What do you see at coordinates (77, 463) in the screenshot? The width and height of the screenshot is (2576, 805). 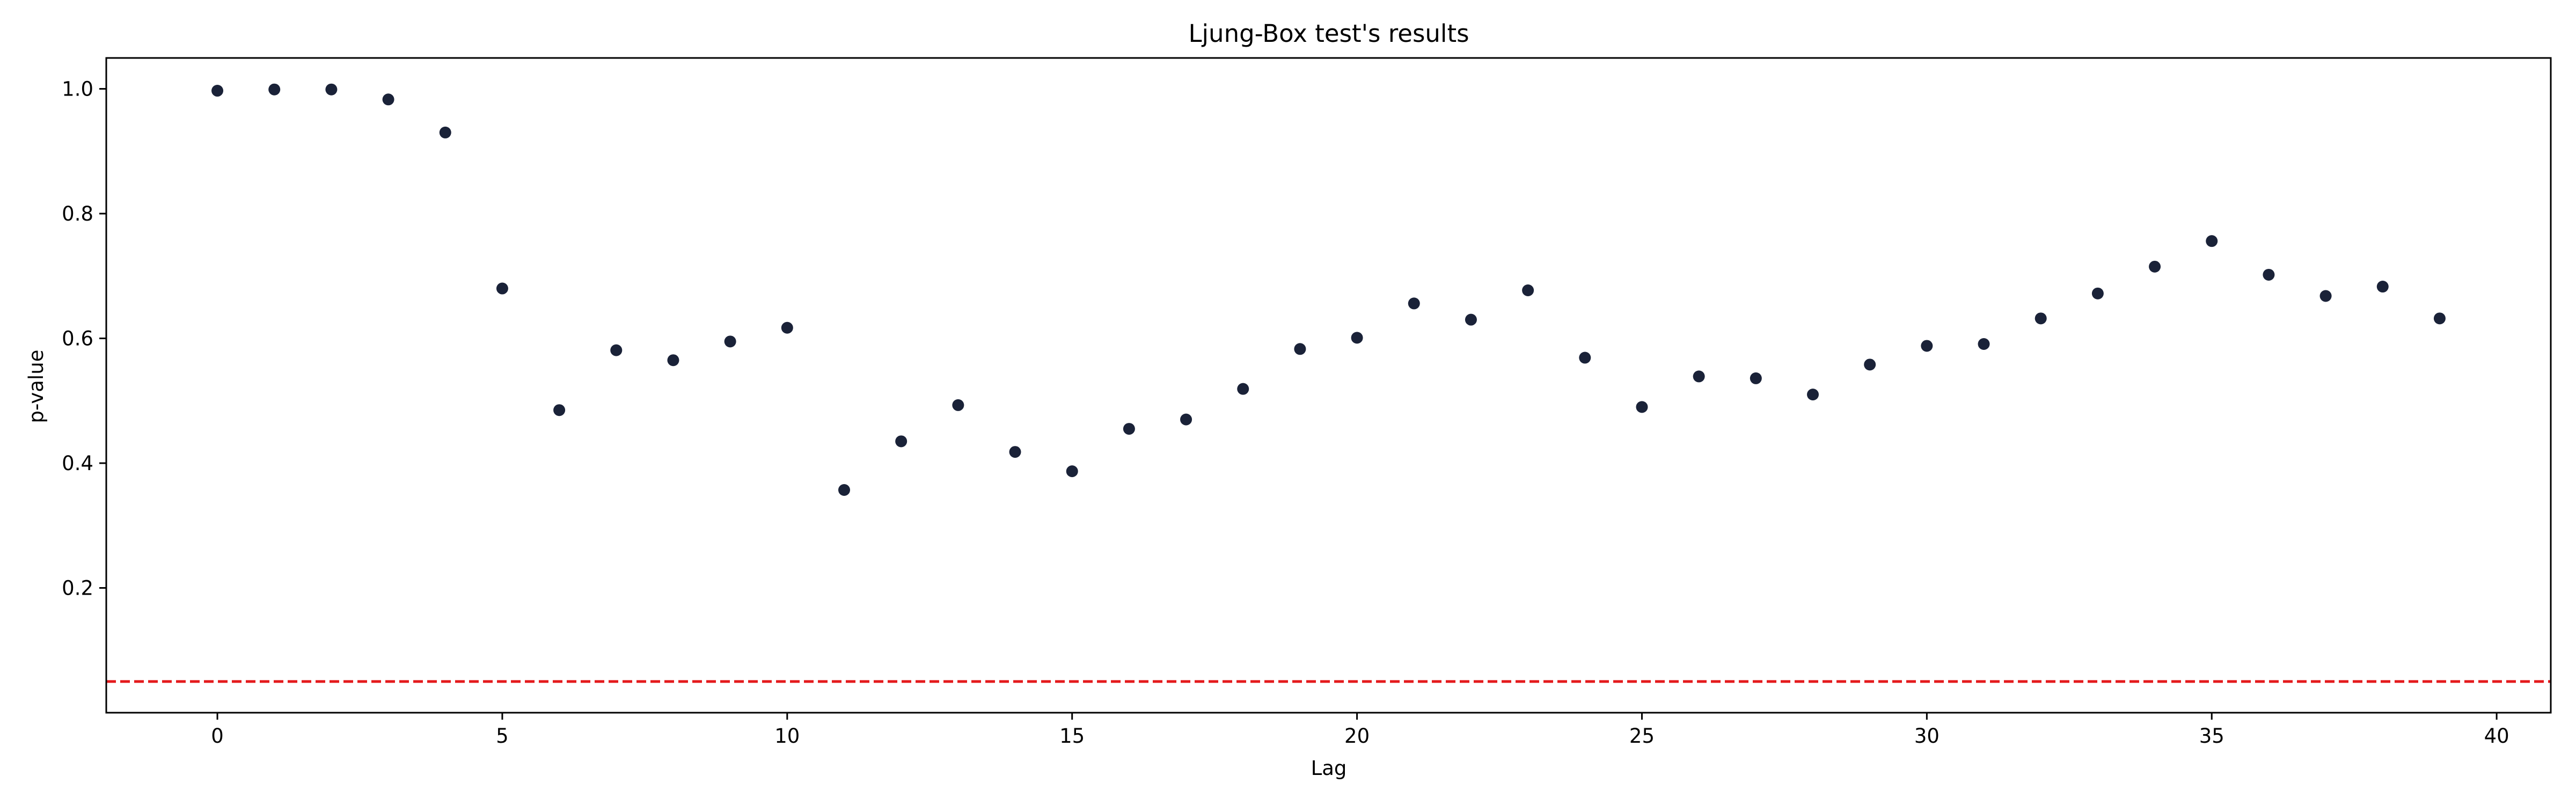 I see `y-tick-label: 0.4` at bounding box center [77, 463].